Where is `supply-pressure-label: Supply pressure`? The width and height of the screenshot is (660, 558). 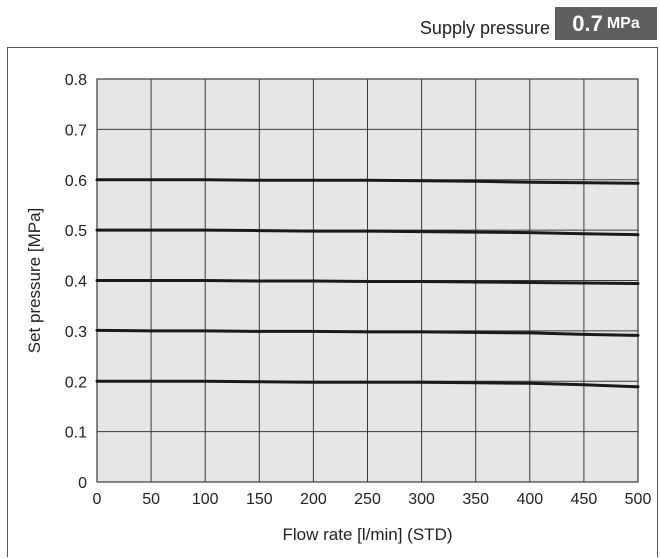 supply-pressure-label: Supply pressure is located at coordinates (484, 28).